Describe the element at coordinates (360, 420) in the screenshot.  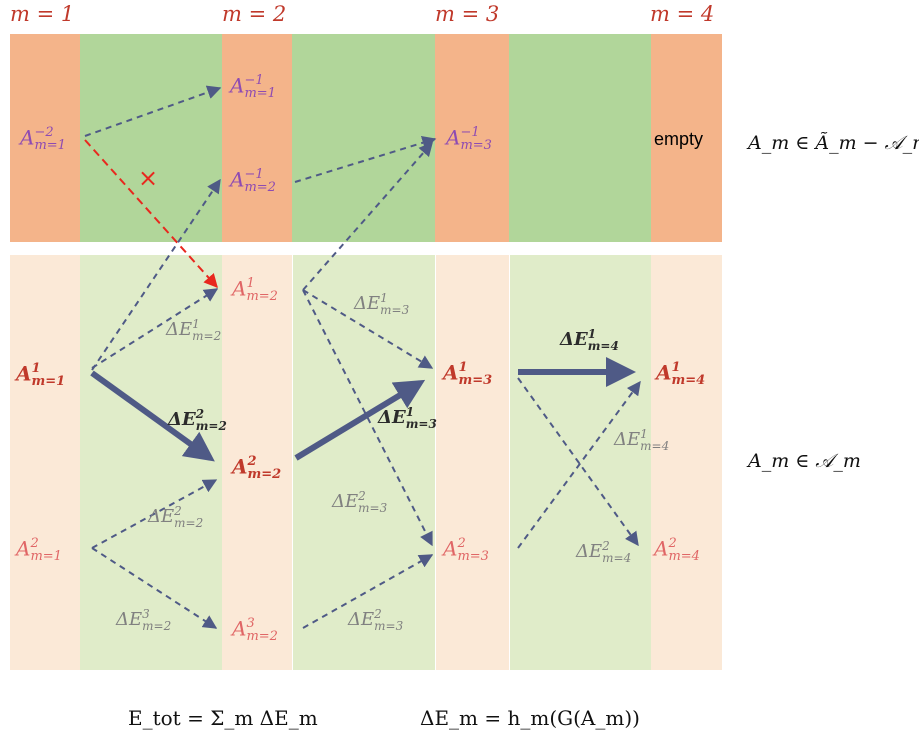
I see `edge-m2-2-to-m3-1-bold` at that location.